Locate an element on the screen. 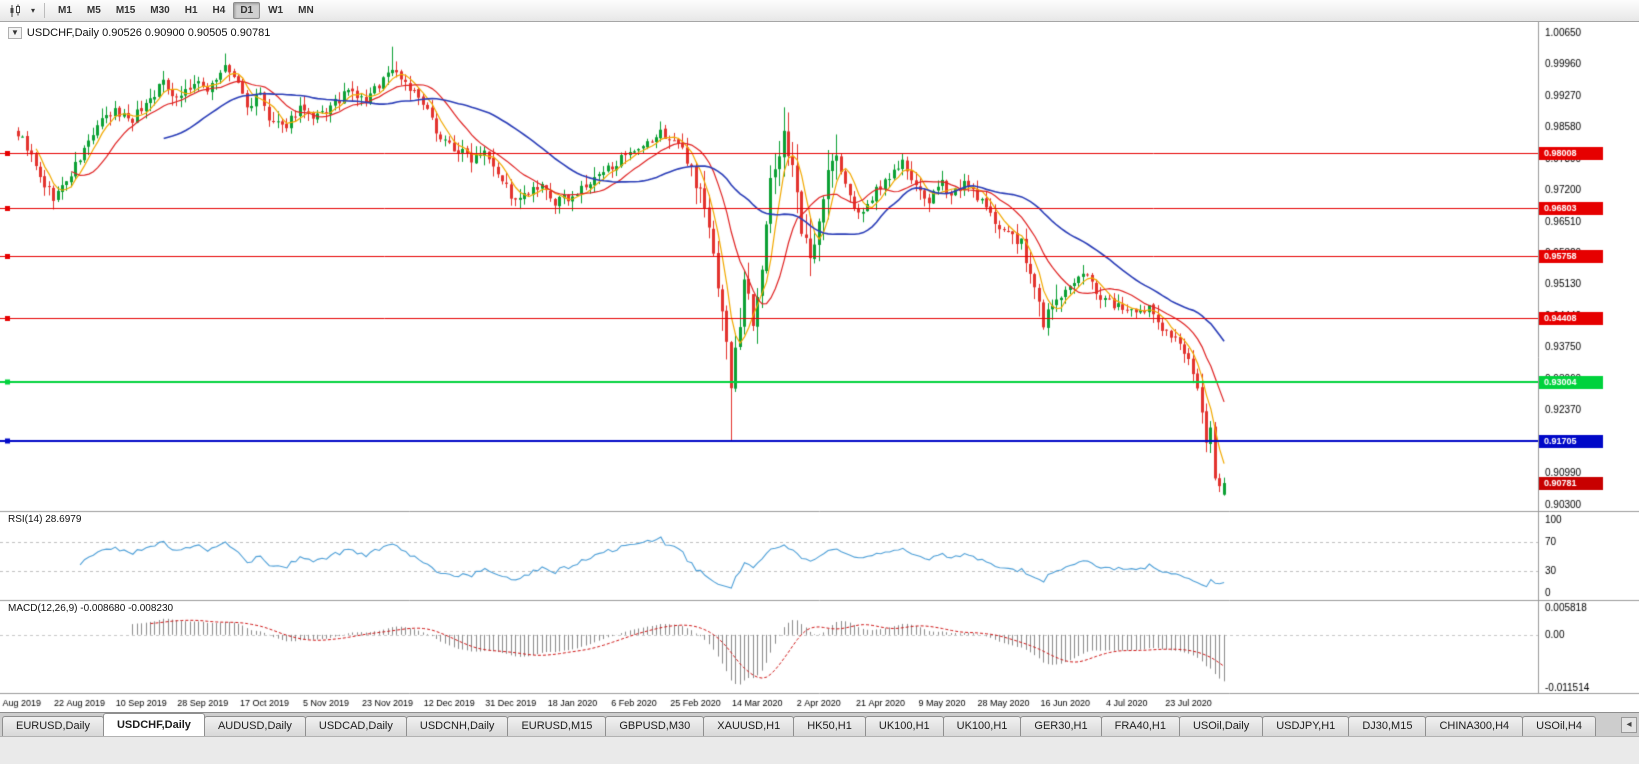 This screenshot has height=764, width=1639. symbol-tab-usoil-h4: USOil,H4 is located at coordinates (1559, 726).